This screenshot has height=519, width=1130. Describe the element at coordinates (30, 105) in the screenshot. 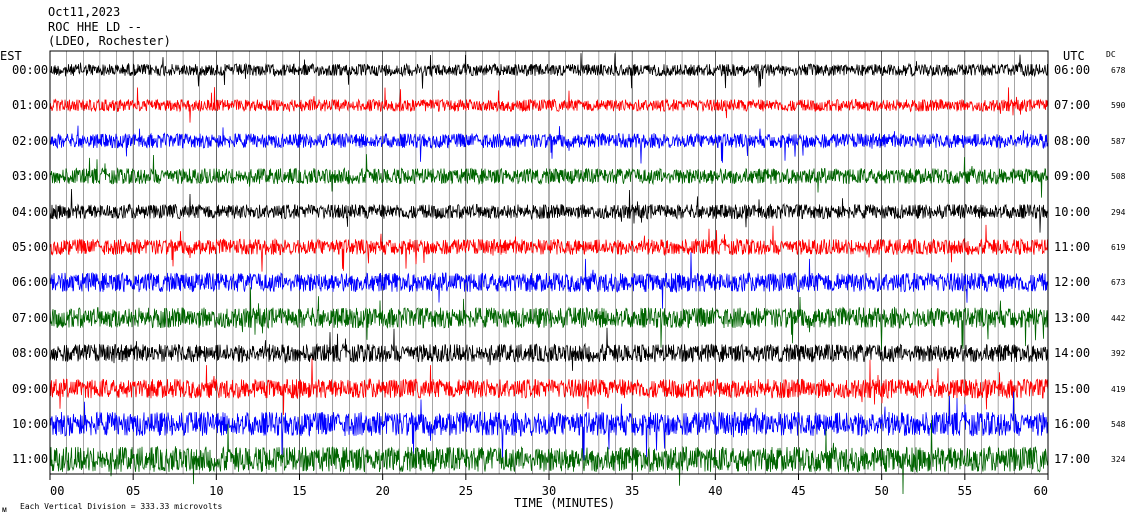

I see `est-hour-label: 01:00` at that location.